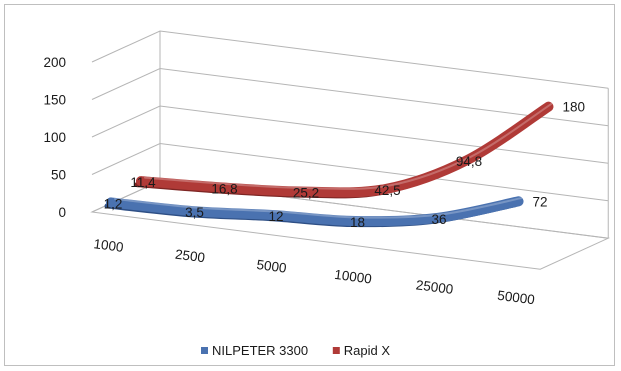 This screenshot has height=371, width=621. Describe the element at coordinates (272, 266) in the screenshot. I see `x-tick-label: 5000` at that location.